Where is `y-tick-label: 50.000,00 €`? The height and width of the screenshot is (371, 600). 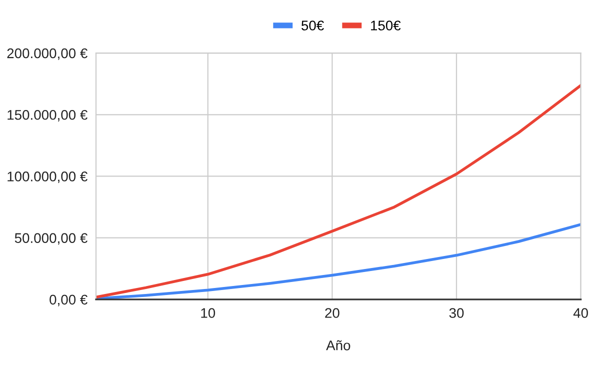
y-tick-label: 50.000,00 € is located at coordinates (51, 239).